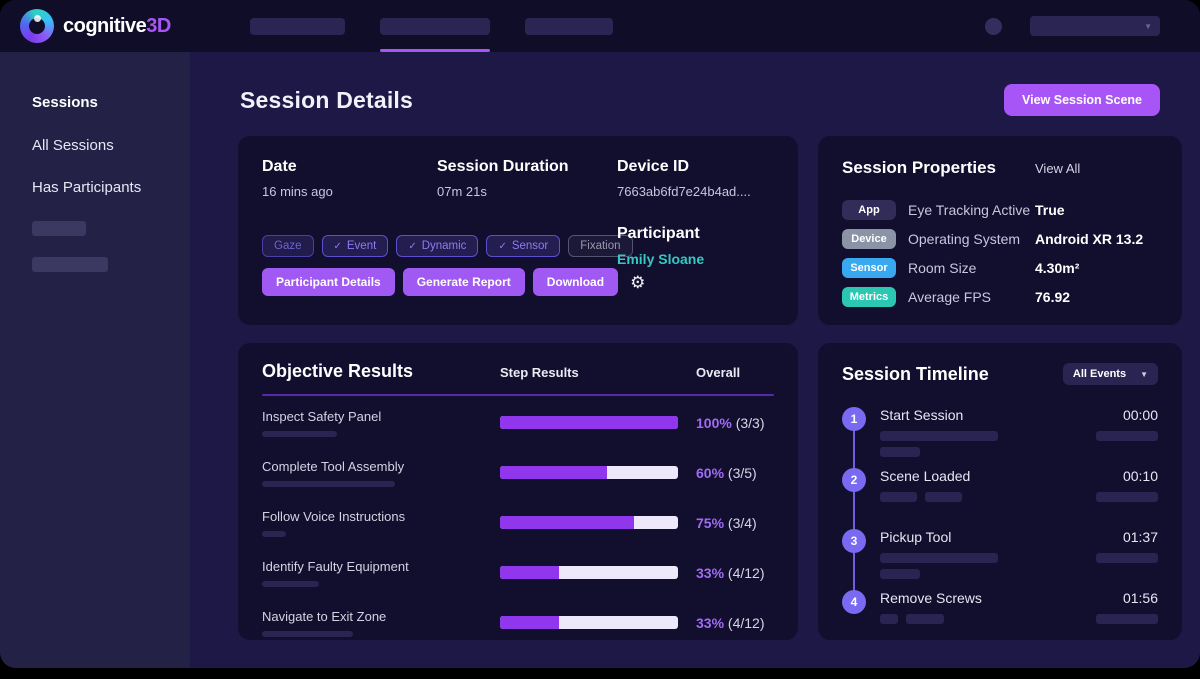 The image size is (1200, 679). What do you see at coordinates (334, 516) in the screenshot?
I see `objective-label: Follow Voice Instructions` at bounding box center [334, 516].